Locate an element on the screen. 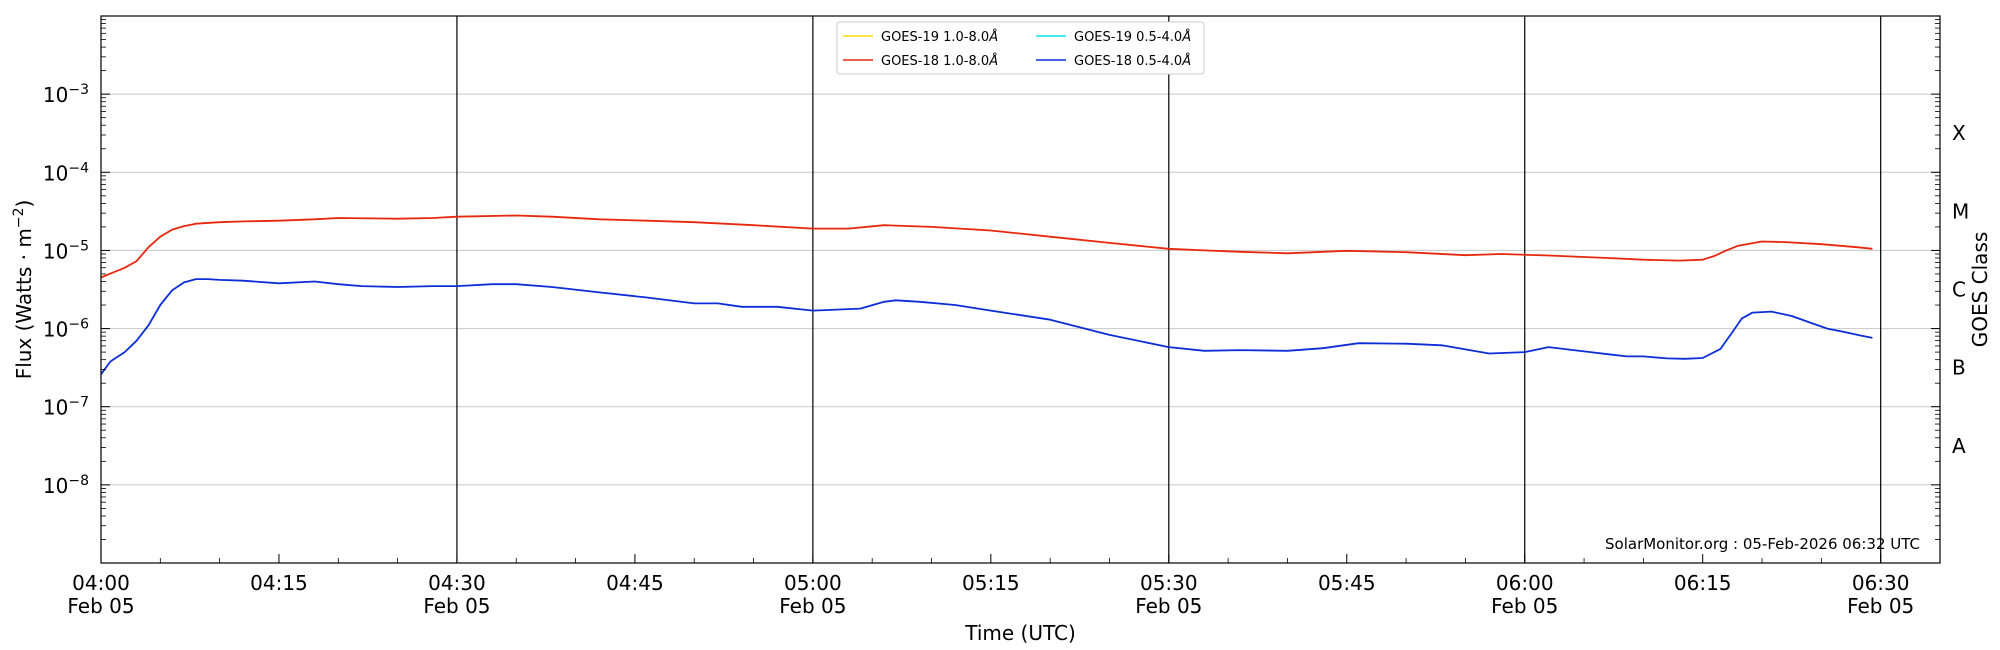 The width and height of the screenshot is (2000, 650). goes-class-label: C is located at coordinates (1959, 290).